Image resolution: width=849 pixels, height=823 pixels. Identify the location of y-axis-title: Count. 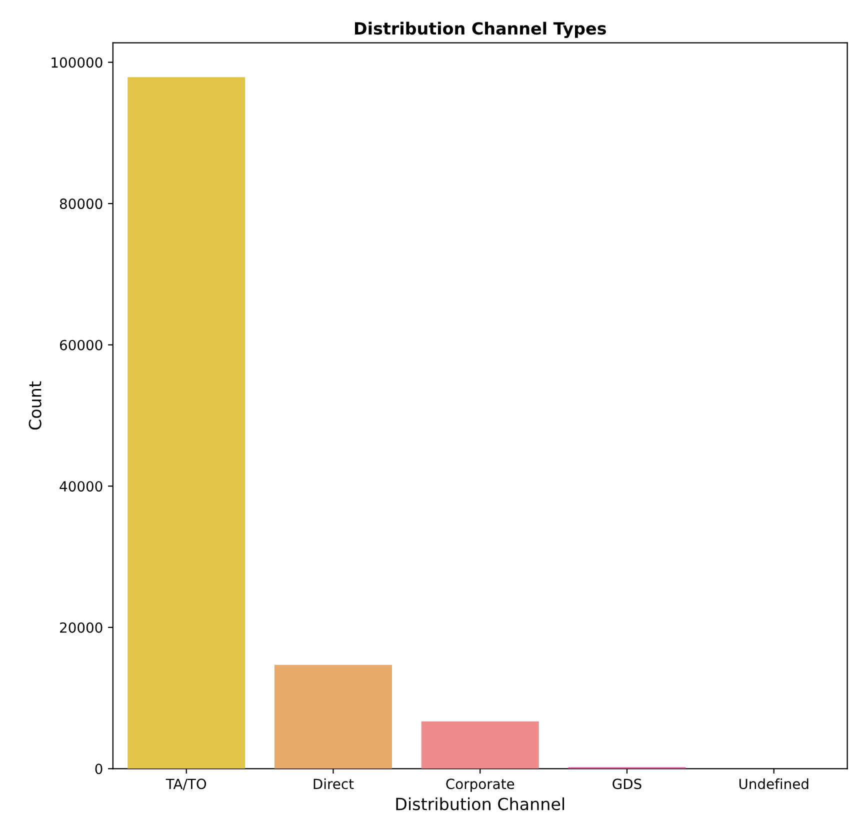
(35, 405).